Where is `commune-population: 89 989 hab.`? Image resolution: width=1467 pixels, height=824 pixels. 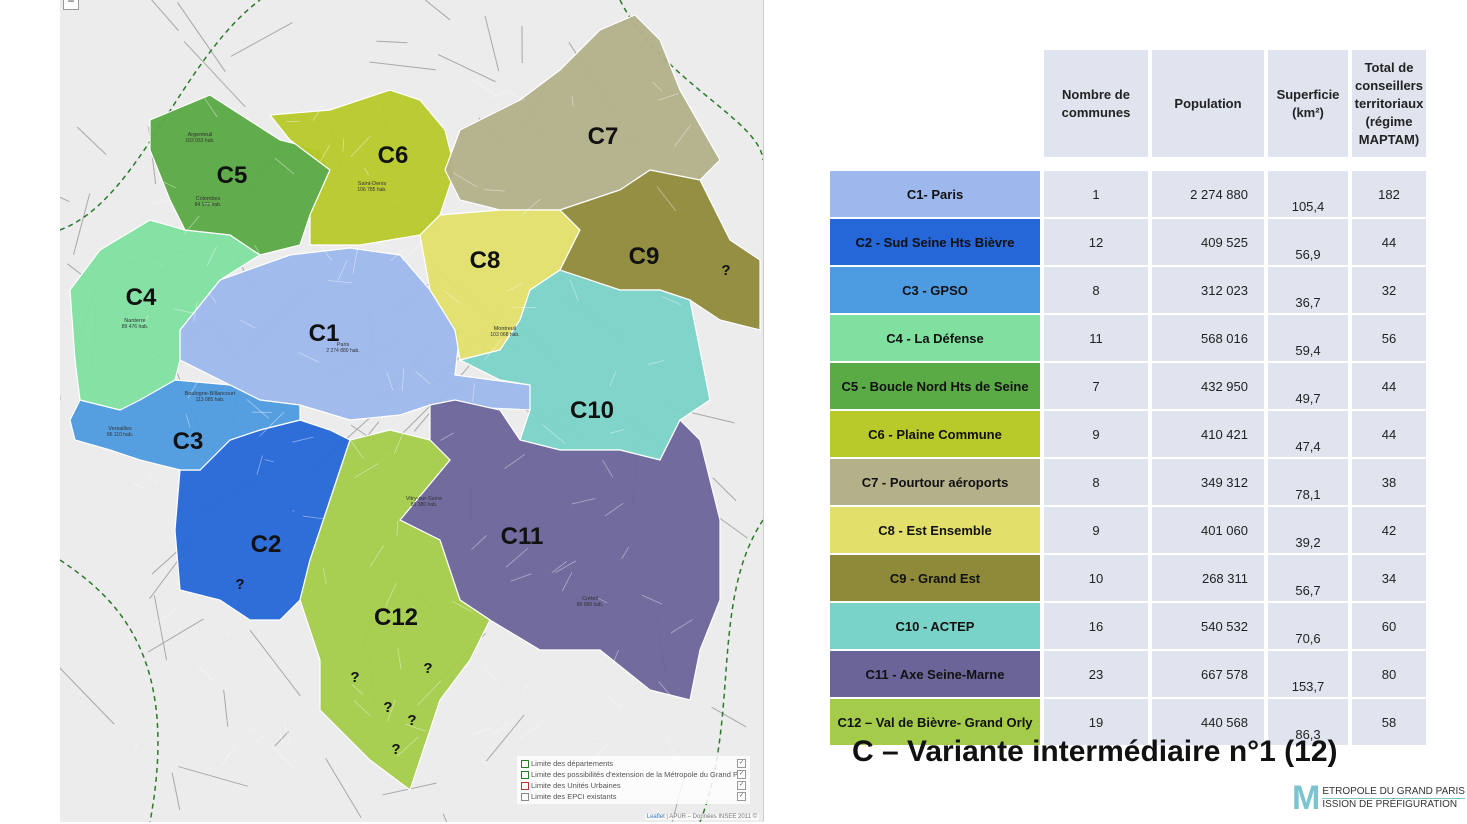 commune-population: 89 989 hab. is located at coordinates (590, 605).